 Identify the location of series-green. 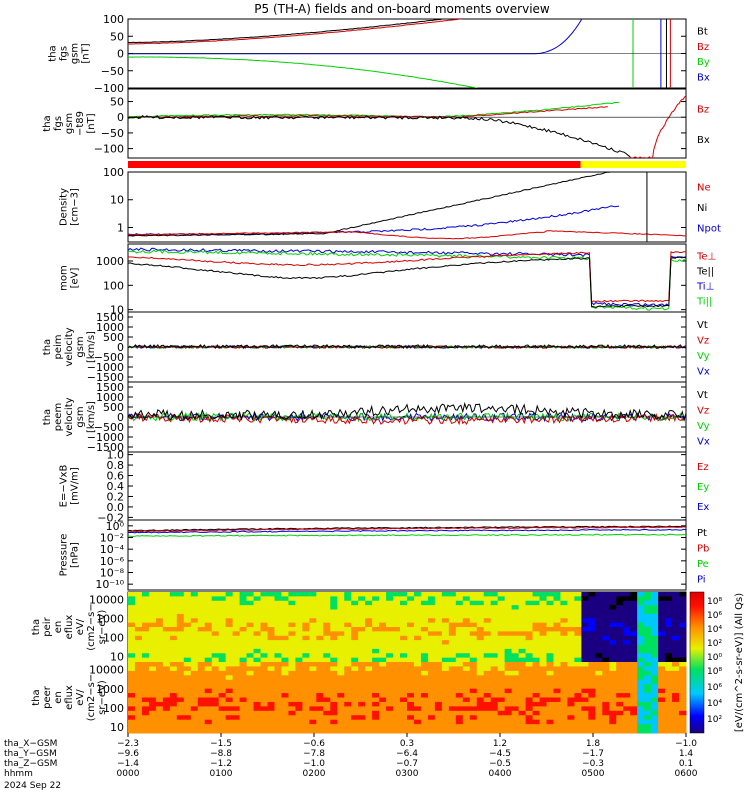
(374, 109).